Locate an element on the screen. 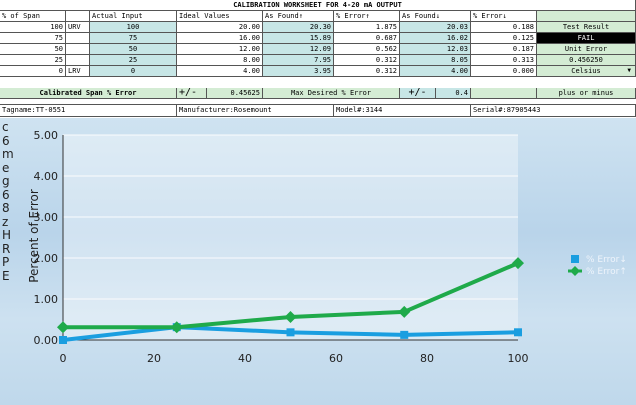  cell-err-down: 0.313 is located at coordinates (504, 60).